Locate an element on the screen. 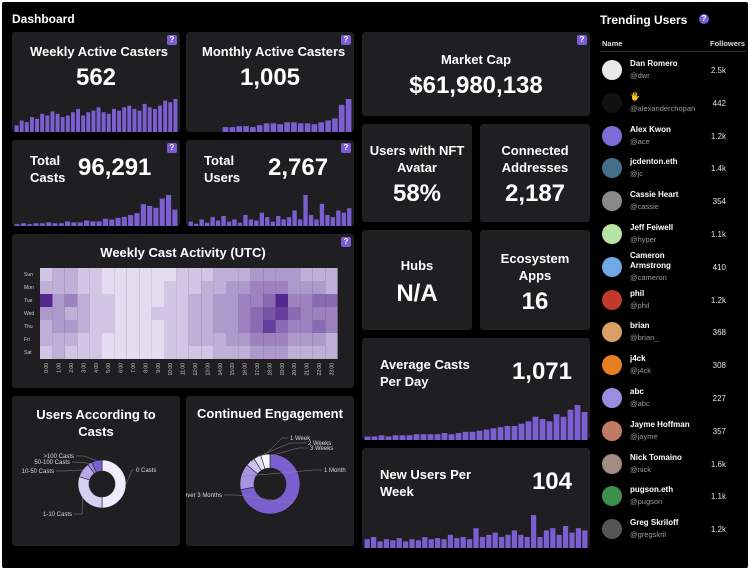 The width and height of the screenshot is (750, 570). heatmap-hour-label: 14:00 is located at coordinates (221, 369).